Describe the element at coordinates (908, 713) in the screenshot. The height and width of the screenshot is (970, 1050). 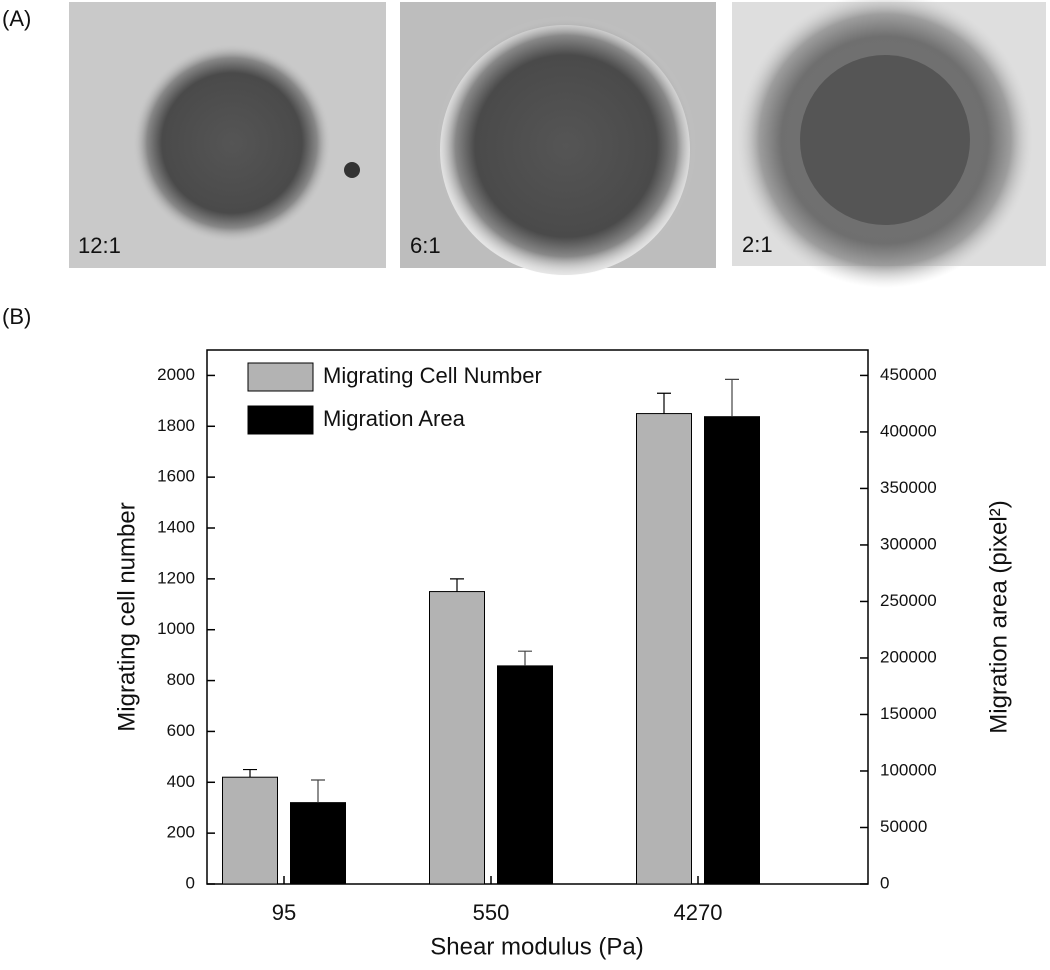
I see `y2-tick-label: 150000` at that location.